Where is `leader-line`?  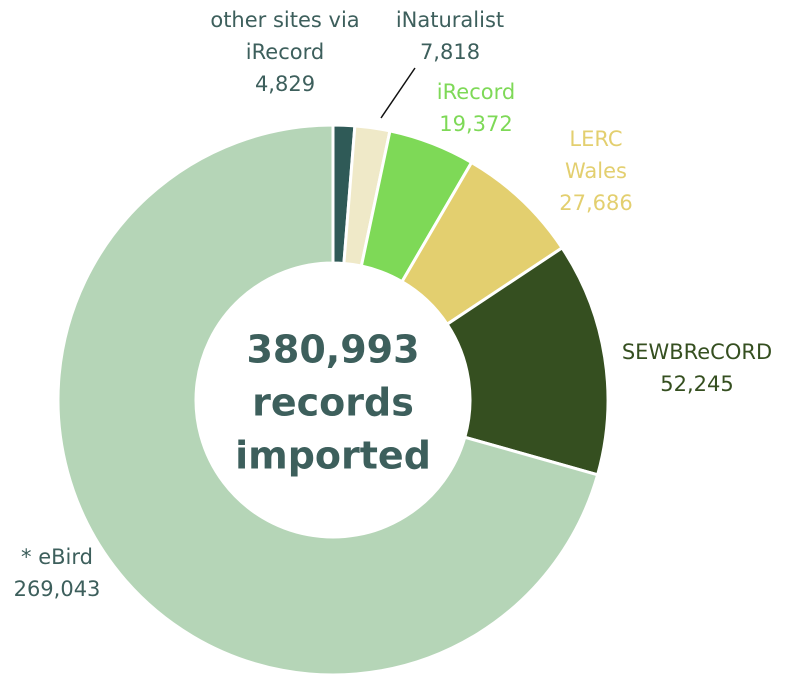 leader-line is located at coordinates (398, 93).